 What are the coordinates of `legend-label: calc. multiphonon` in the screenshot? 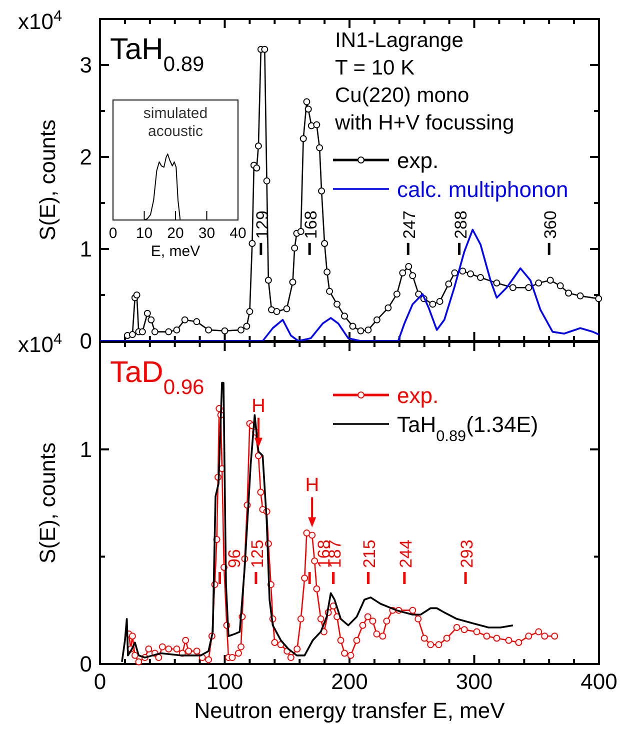 It's located at (482, 189).